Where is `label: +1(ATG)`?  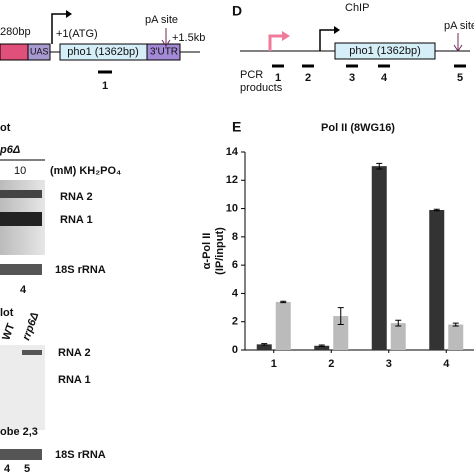
label: +1(ATG) is located at coordinates (77, 34).